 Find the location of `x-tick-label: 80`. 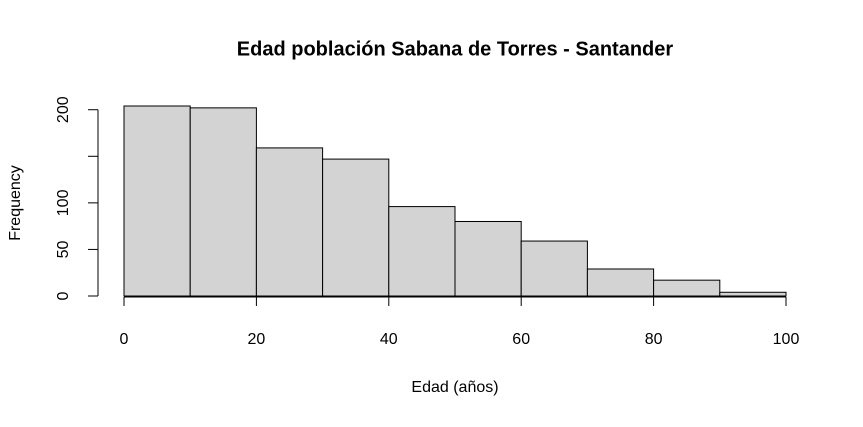

x-tick-label: 80 is located at coordinates (654, 339).